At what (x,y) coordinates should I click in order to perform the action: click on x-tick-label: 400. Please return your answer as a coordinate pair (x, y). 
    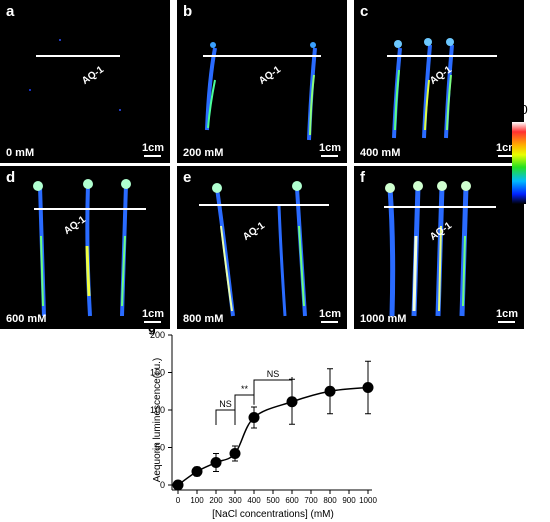
    Looking at the image, I should click on (254, 500).